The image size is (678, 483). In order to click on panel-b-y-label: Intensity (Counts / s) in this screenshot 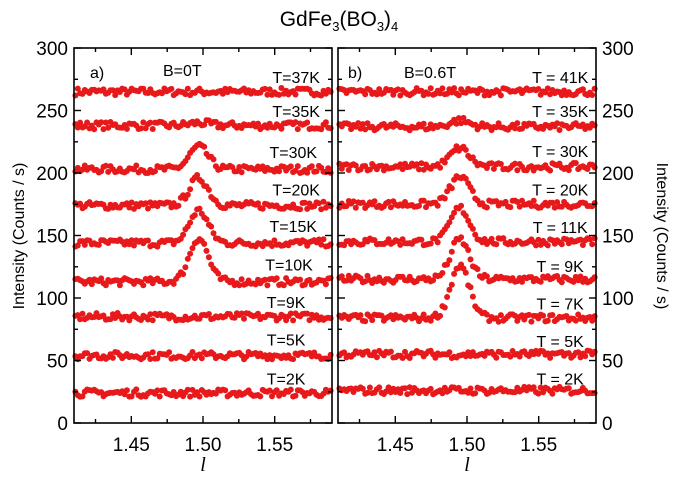, I will do `click(661, 236)`.